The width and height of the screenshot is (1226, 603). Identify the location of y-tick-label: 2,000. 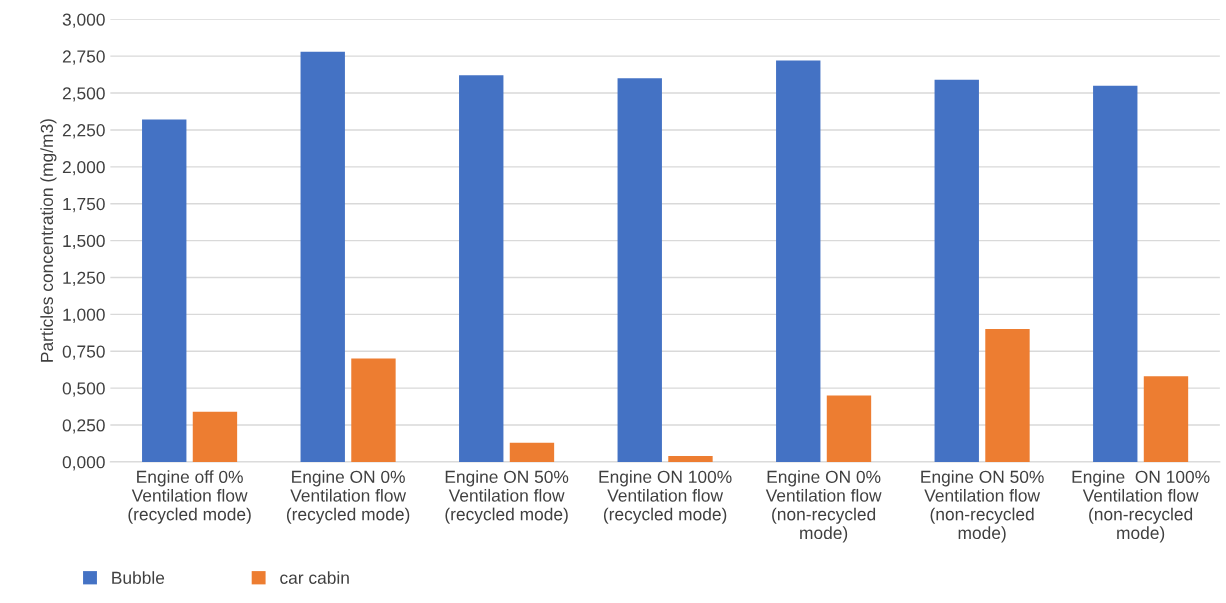
(83, 168).